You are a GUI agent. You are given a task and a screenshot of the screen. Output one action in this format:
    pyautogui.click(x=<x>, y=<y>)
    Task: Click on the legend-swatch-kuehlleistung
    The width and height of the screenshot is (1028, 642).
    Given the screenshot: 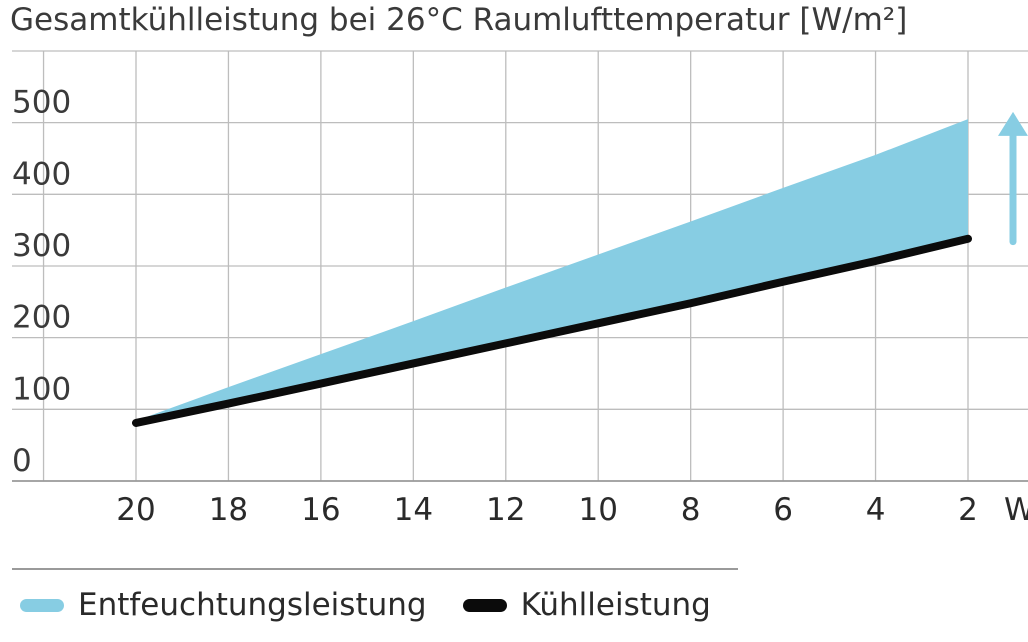 What is the action you would take?
    pyautogui.click(x=484, y=605)
    